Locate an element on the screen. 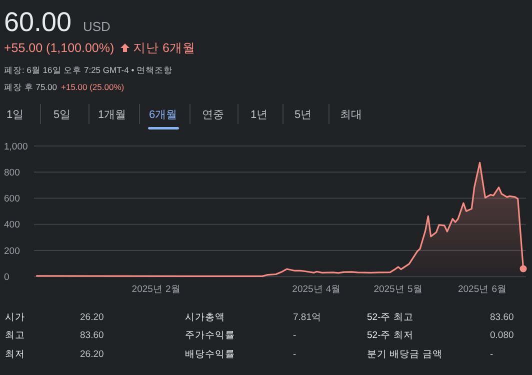 This screenshot has width=532, height=375. text: 폐장: 6월 16일 오후 7:25 GMT-4 • 면책조항 is located at coordinates (88, 70).